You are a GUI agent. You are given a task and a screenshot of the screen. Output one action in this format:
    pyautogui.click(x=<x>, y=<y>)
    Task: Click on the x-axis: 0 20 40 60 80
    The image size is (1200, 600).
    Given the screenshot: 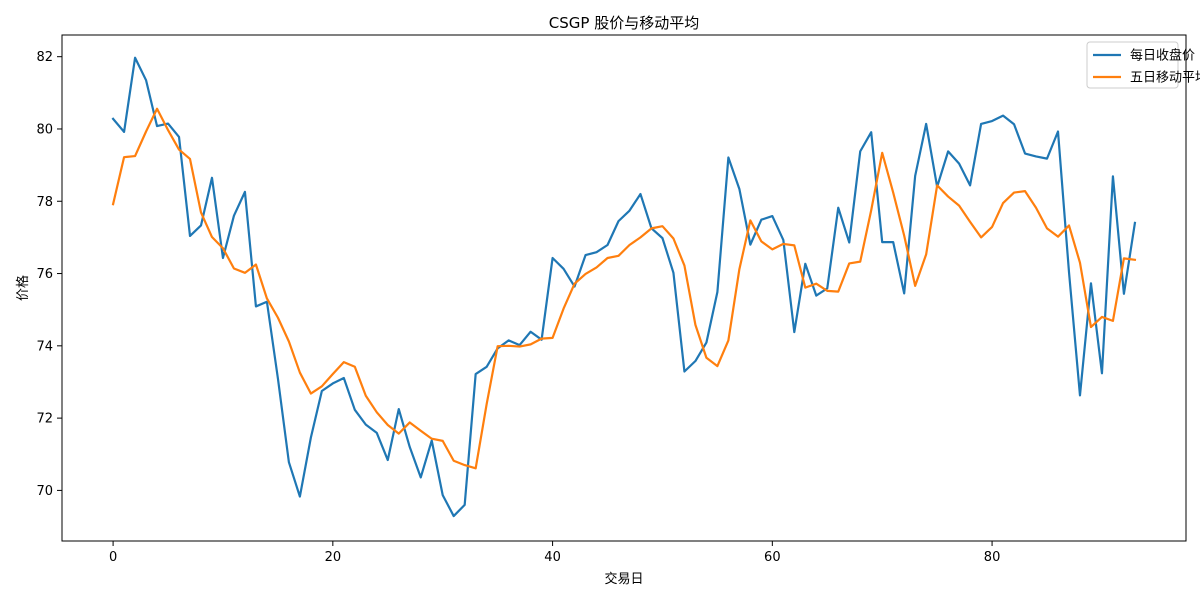 What is the action you would take?
    pyautogui.click(x=554, y=553)
    